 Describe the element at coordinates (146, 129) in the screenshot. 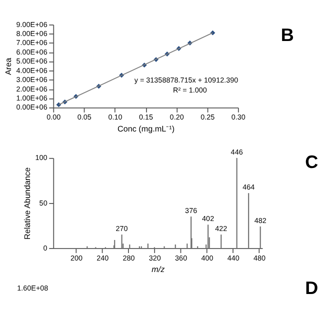

I see `x-axis-title: Conc (mg.mL⁻¹)` at that location.